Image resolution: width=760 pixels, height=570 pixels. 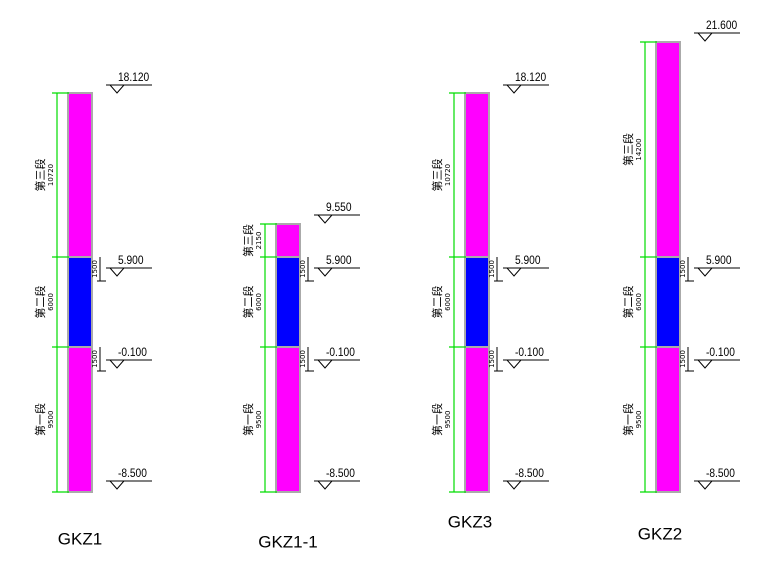 What do you see at coordinates (80, 538) in the screenshot?
I see `column-name: GKZ1` at bounding box center [80, 538].